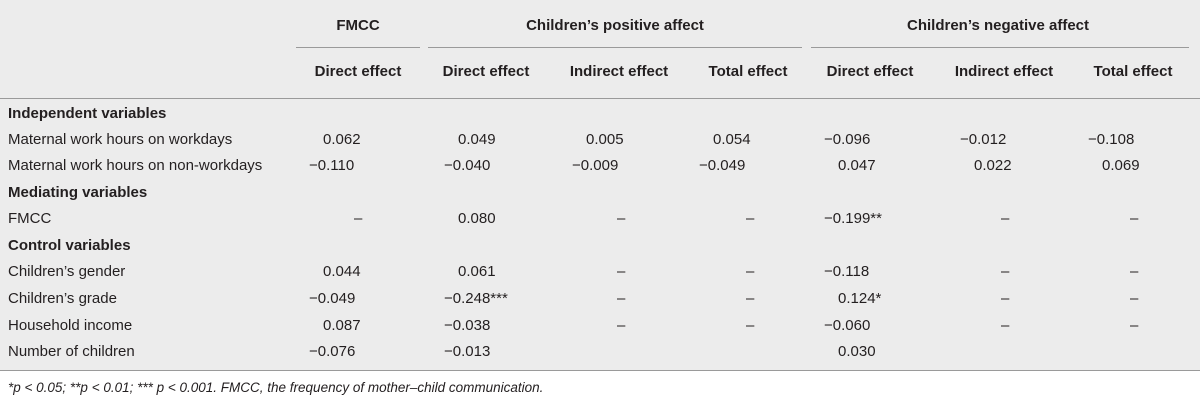 The width and height of the screenshot is (1200, 403). Describe the element at coordinates (71, 351) in the screenshot. I see `row-label: Number of children` at that location.